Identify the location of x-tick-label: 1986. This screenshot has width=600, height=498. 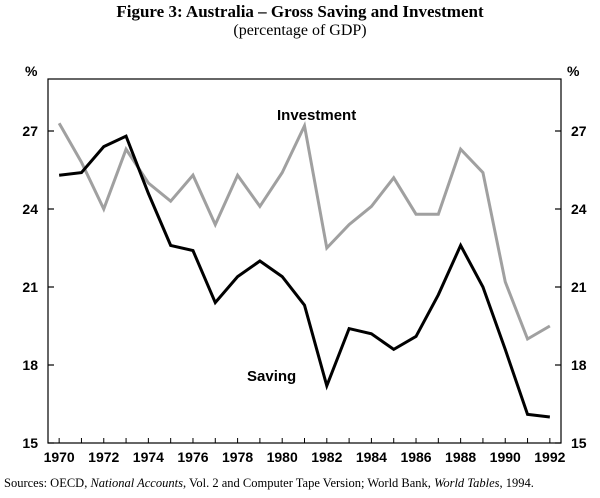
(415, 457).